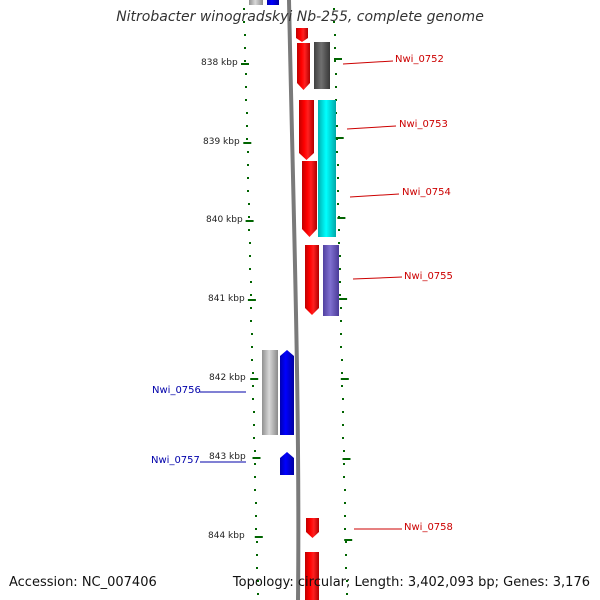  What do you see at coordinates (221, 142) in the screenshot?
I see `scale-label: 839 kbp` at bounding box center [221, 142].